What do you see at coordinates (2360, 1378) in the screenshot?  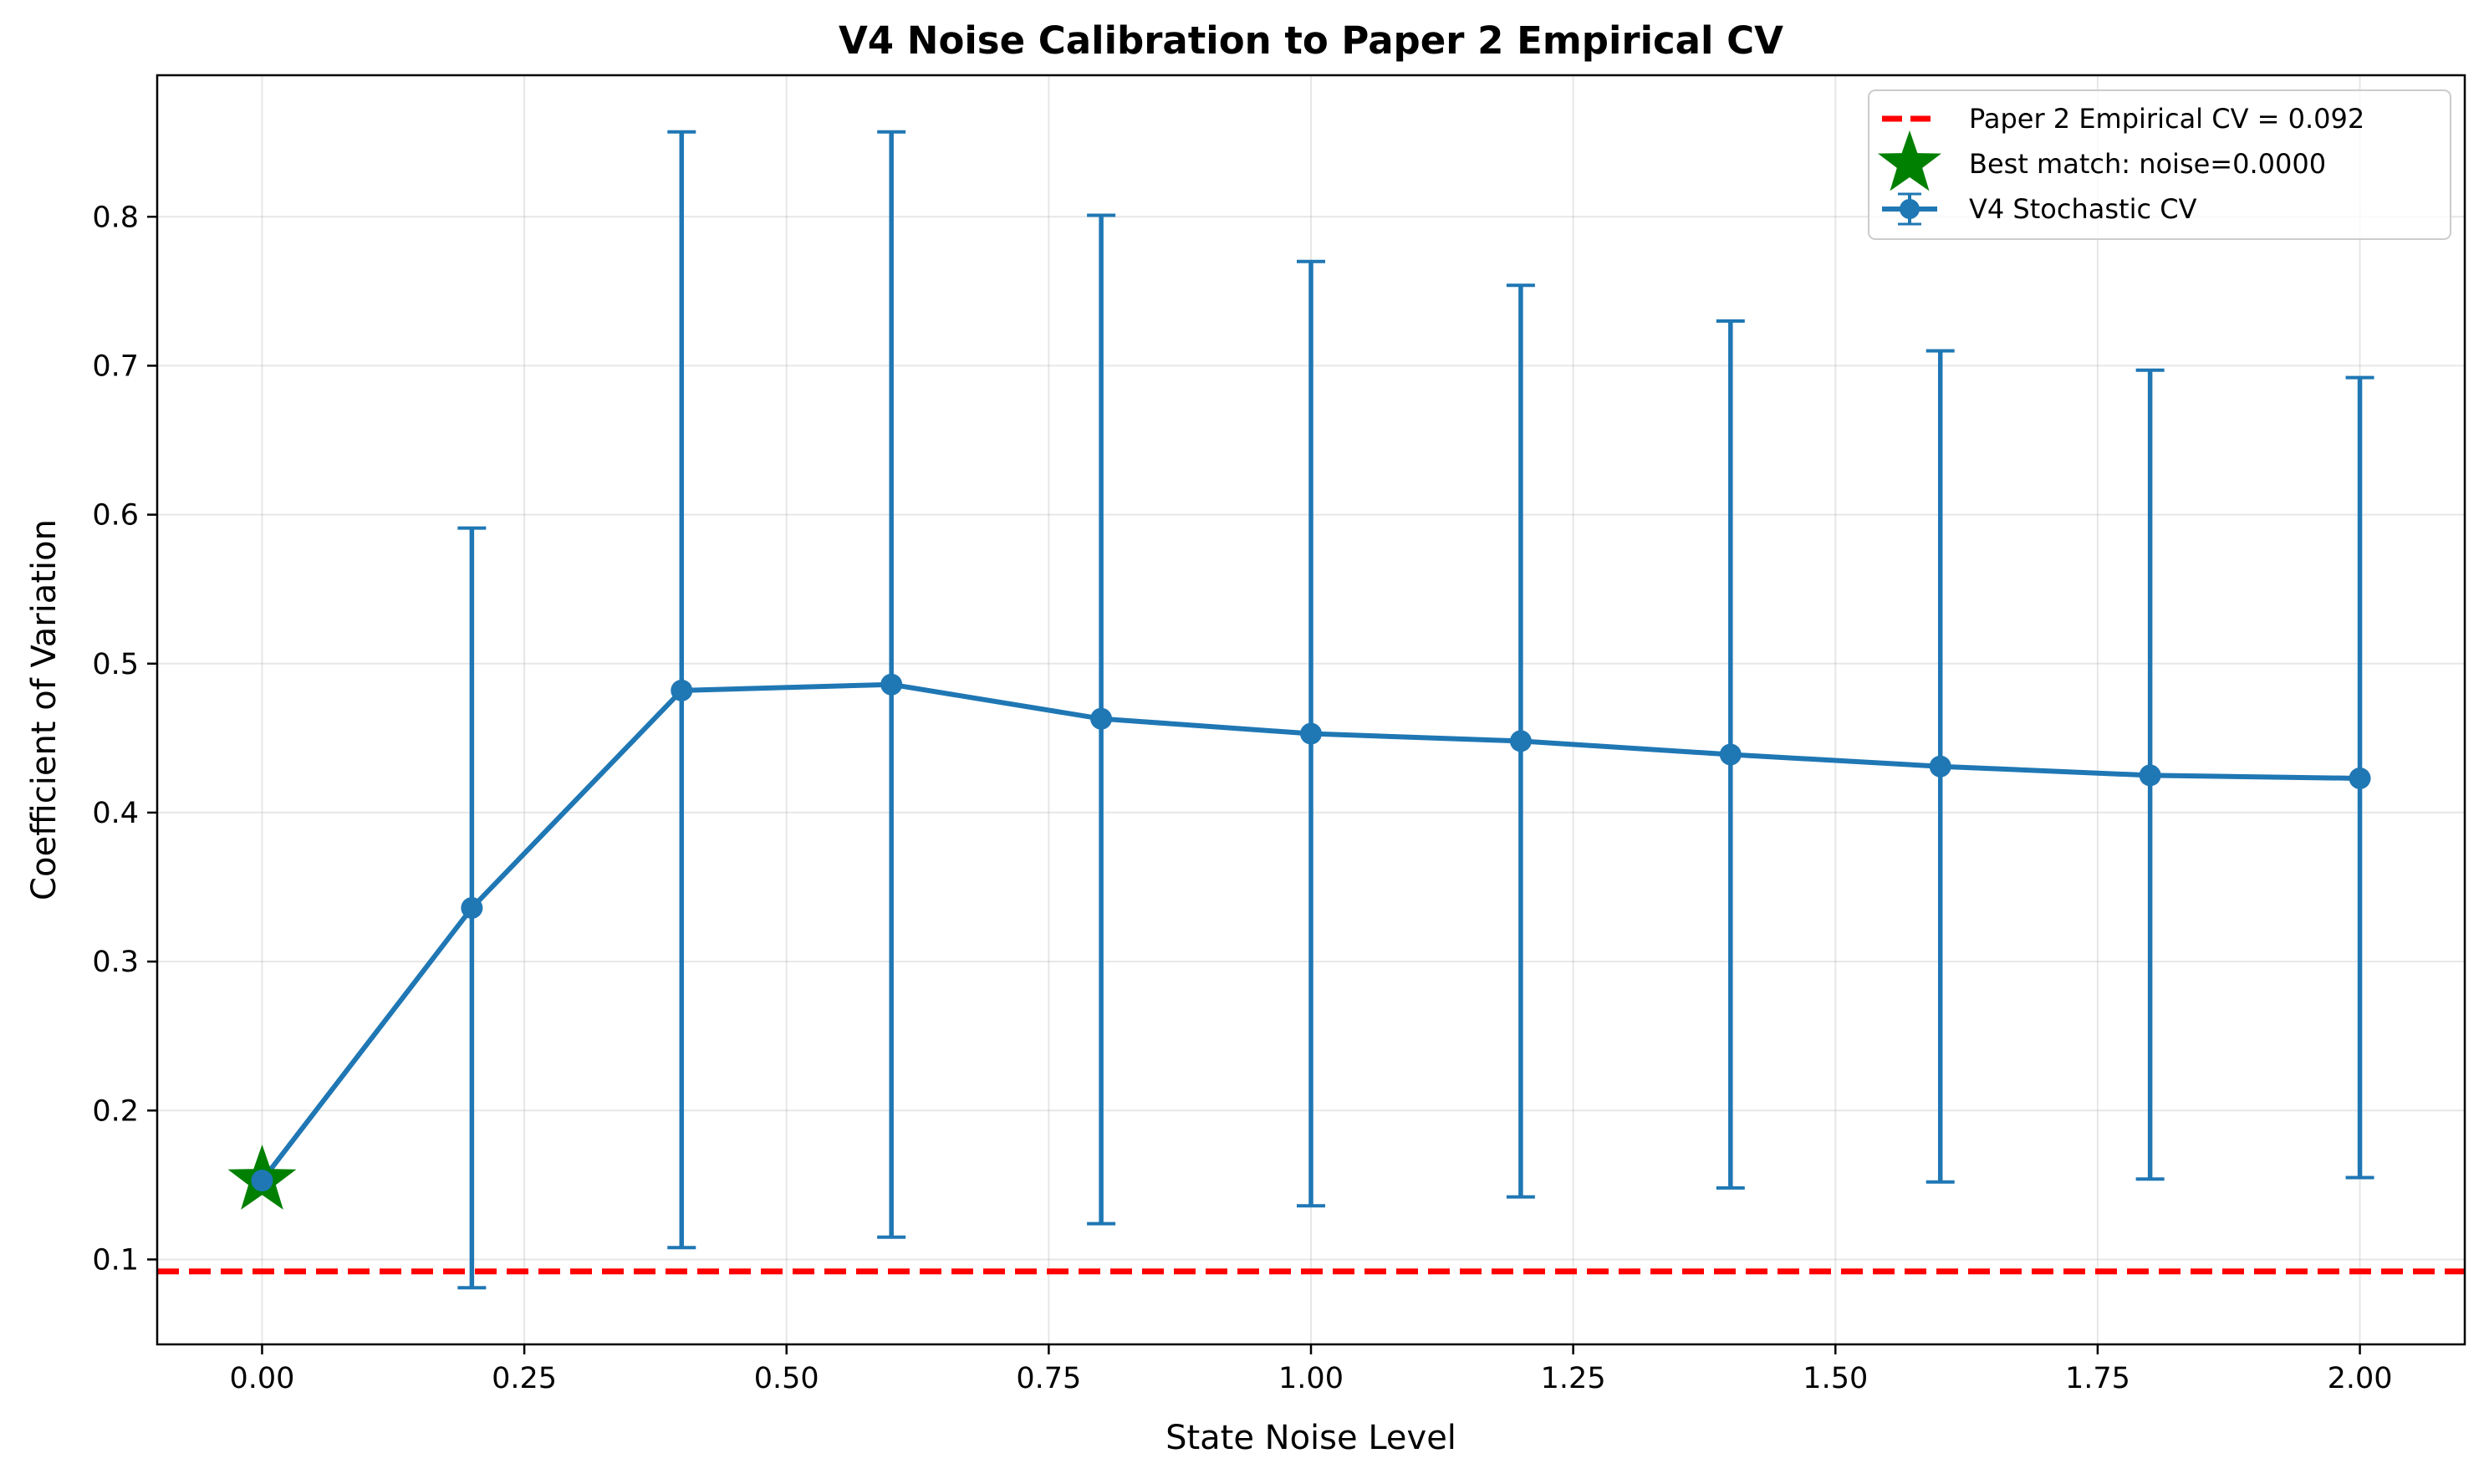 I see `x-tick-label: 2.00` at bounding box center [2360, 1378].